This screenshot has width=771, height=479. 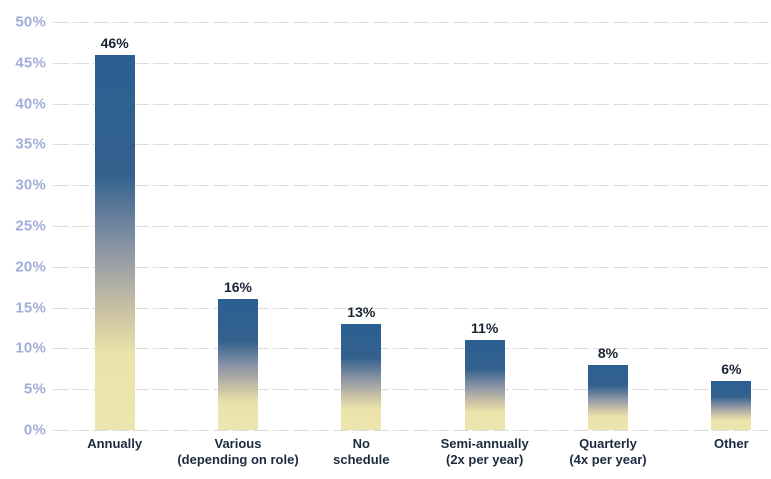 I want to click on y-tick-label: 25%, so click(x=30, y=226).